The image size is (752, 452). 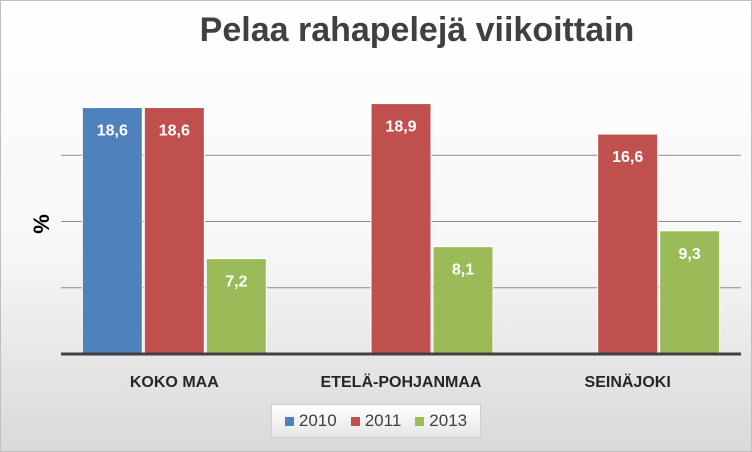 I want to click on legend-item-2013: 2013, so click(x=441, y=421).